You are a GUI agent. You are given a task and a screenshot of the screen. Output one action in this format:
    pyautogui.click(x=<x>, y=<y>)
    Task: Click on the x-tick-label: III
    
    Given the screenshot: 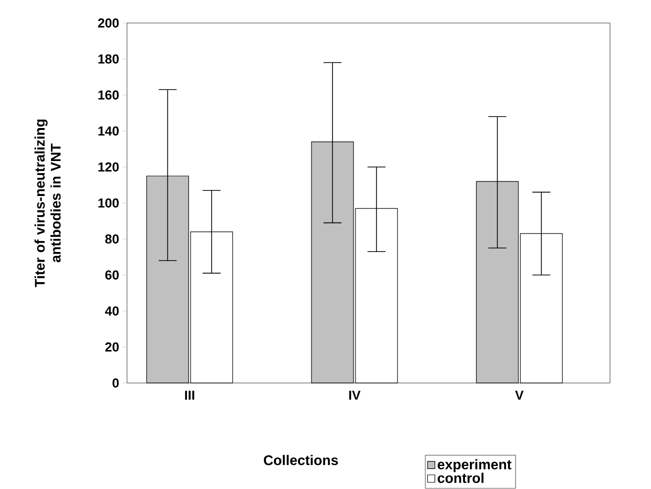 What is the action you would take?
    pyautogui.click(x=189, y=395)
    